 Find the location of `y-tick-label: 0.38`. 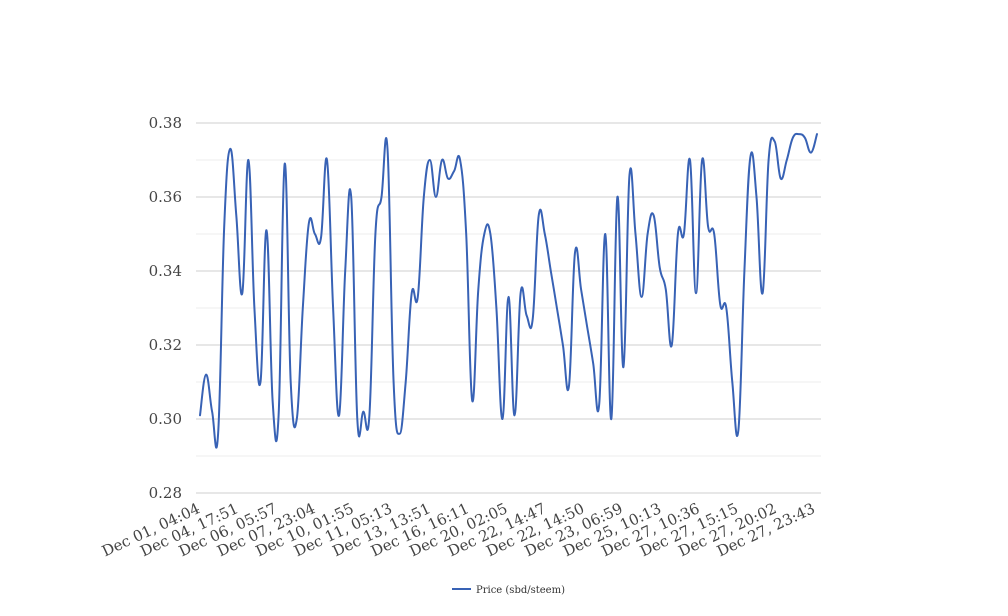

y-tick-label: 0.38 is located at coordinates (165, 123).